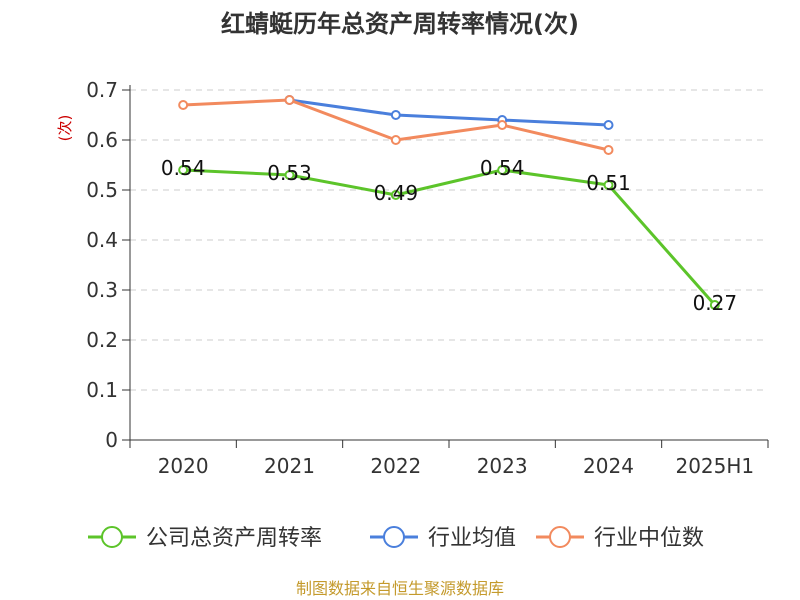  I want to click on data-label-0: 0.54, so click(183, 168).